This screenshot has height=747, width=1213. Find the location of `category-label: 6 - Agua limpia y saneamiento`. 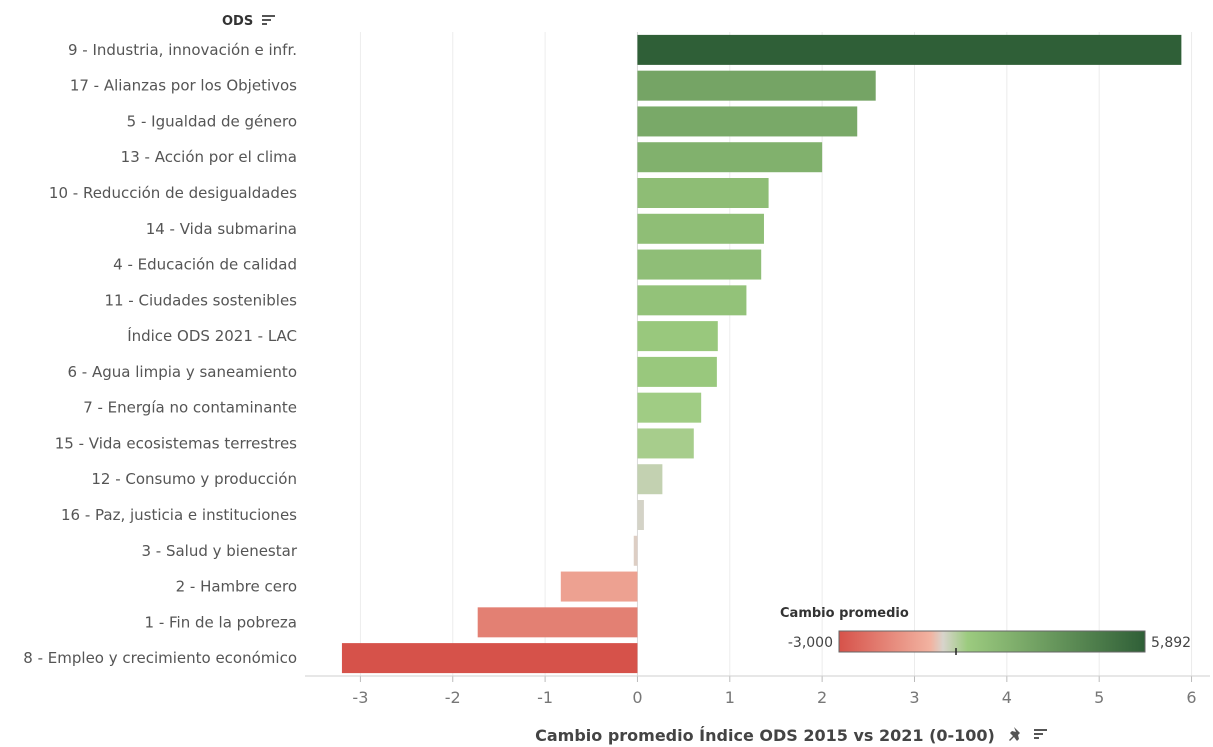

category-label: 6 - Agua limpia y saneamiento is located at coordinates (183, 372).